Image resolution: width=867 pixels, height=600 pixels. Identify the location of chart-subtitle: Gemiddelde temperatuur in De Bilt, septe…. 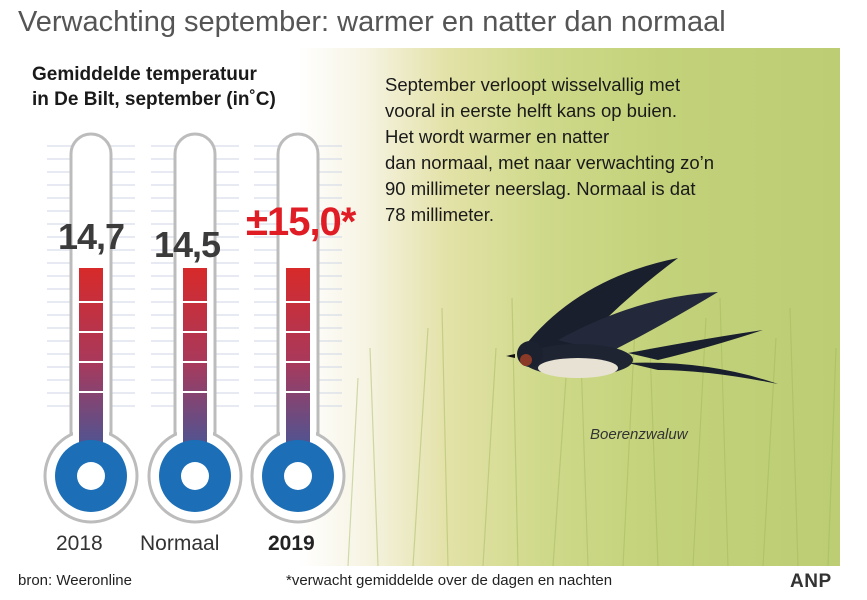
(154, 87).